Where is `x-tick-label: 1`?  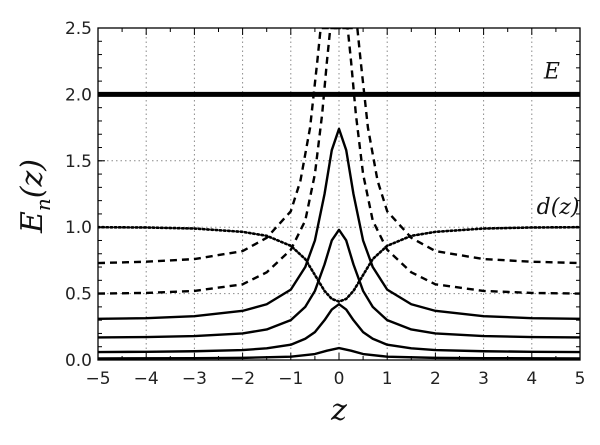 x-tick-label: 1 is located at coordinates (387, 379).